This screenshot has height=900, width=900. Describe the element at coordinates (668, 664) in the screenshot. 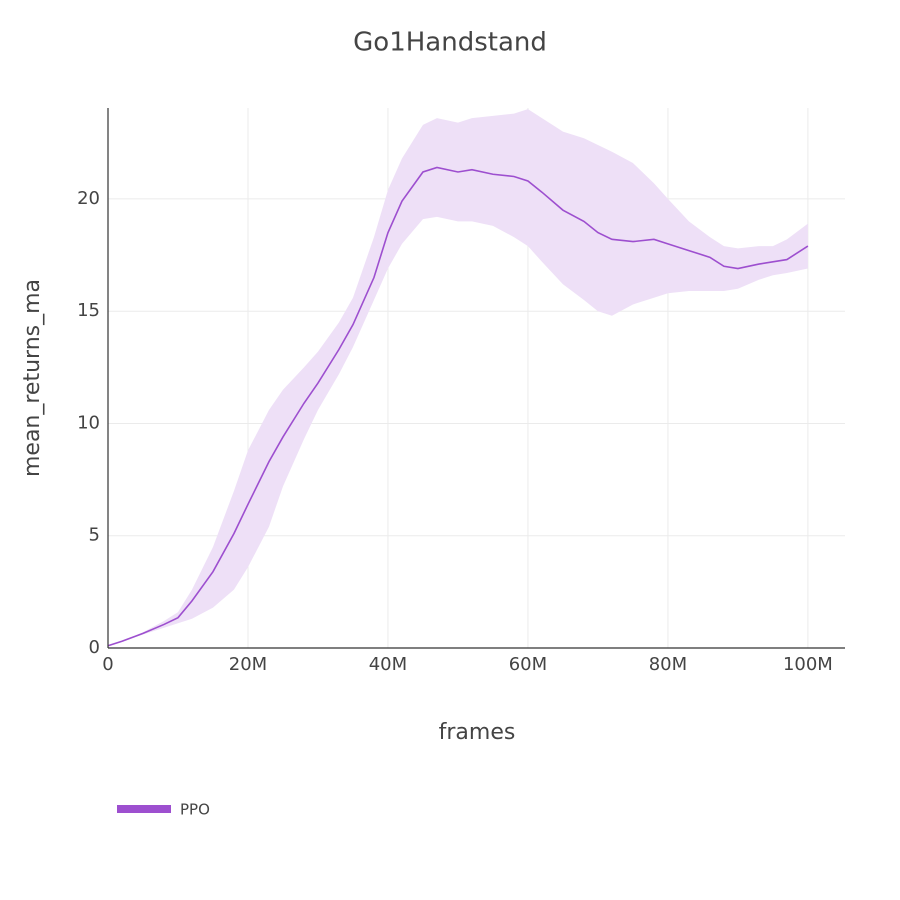

I see `x-tick-label: 80M` at that location.